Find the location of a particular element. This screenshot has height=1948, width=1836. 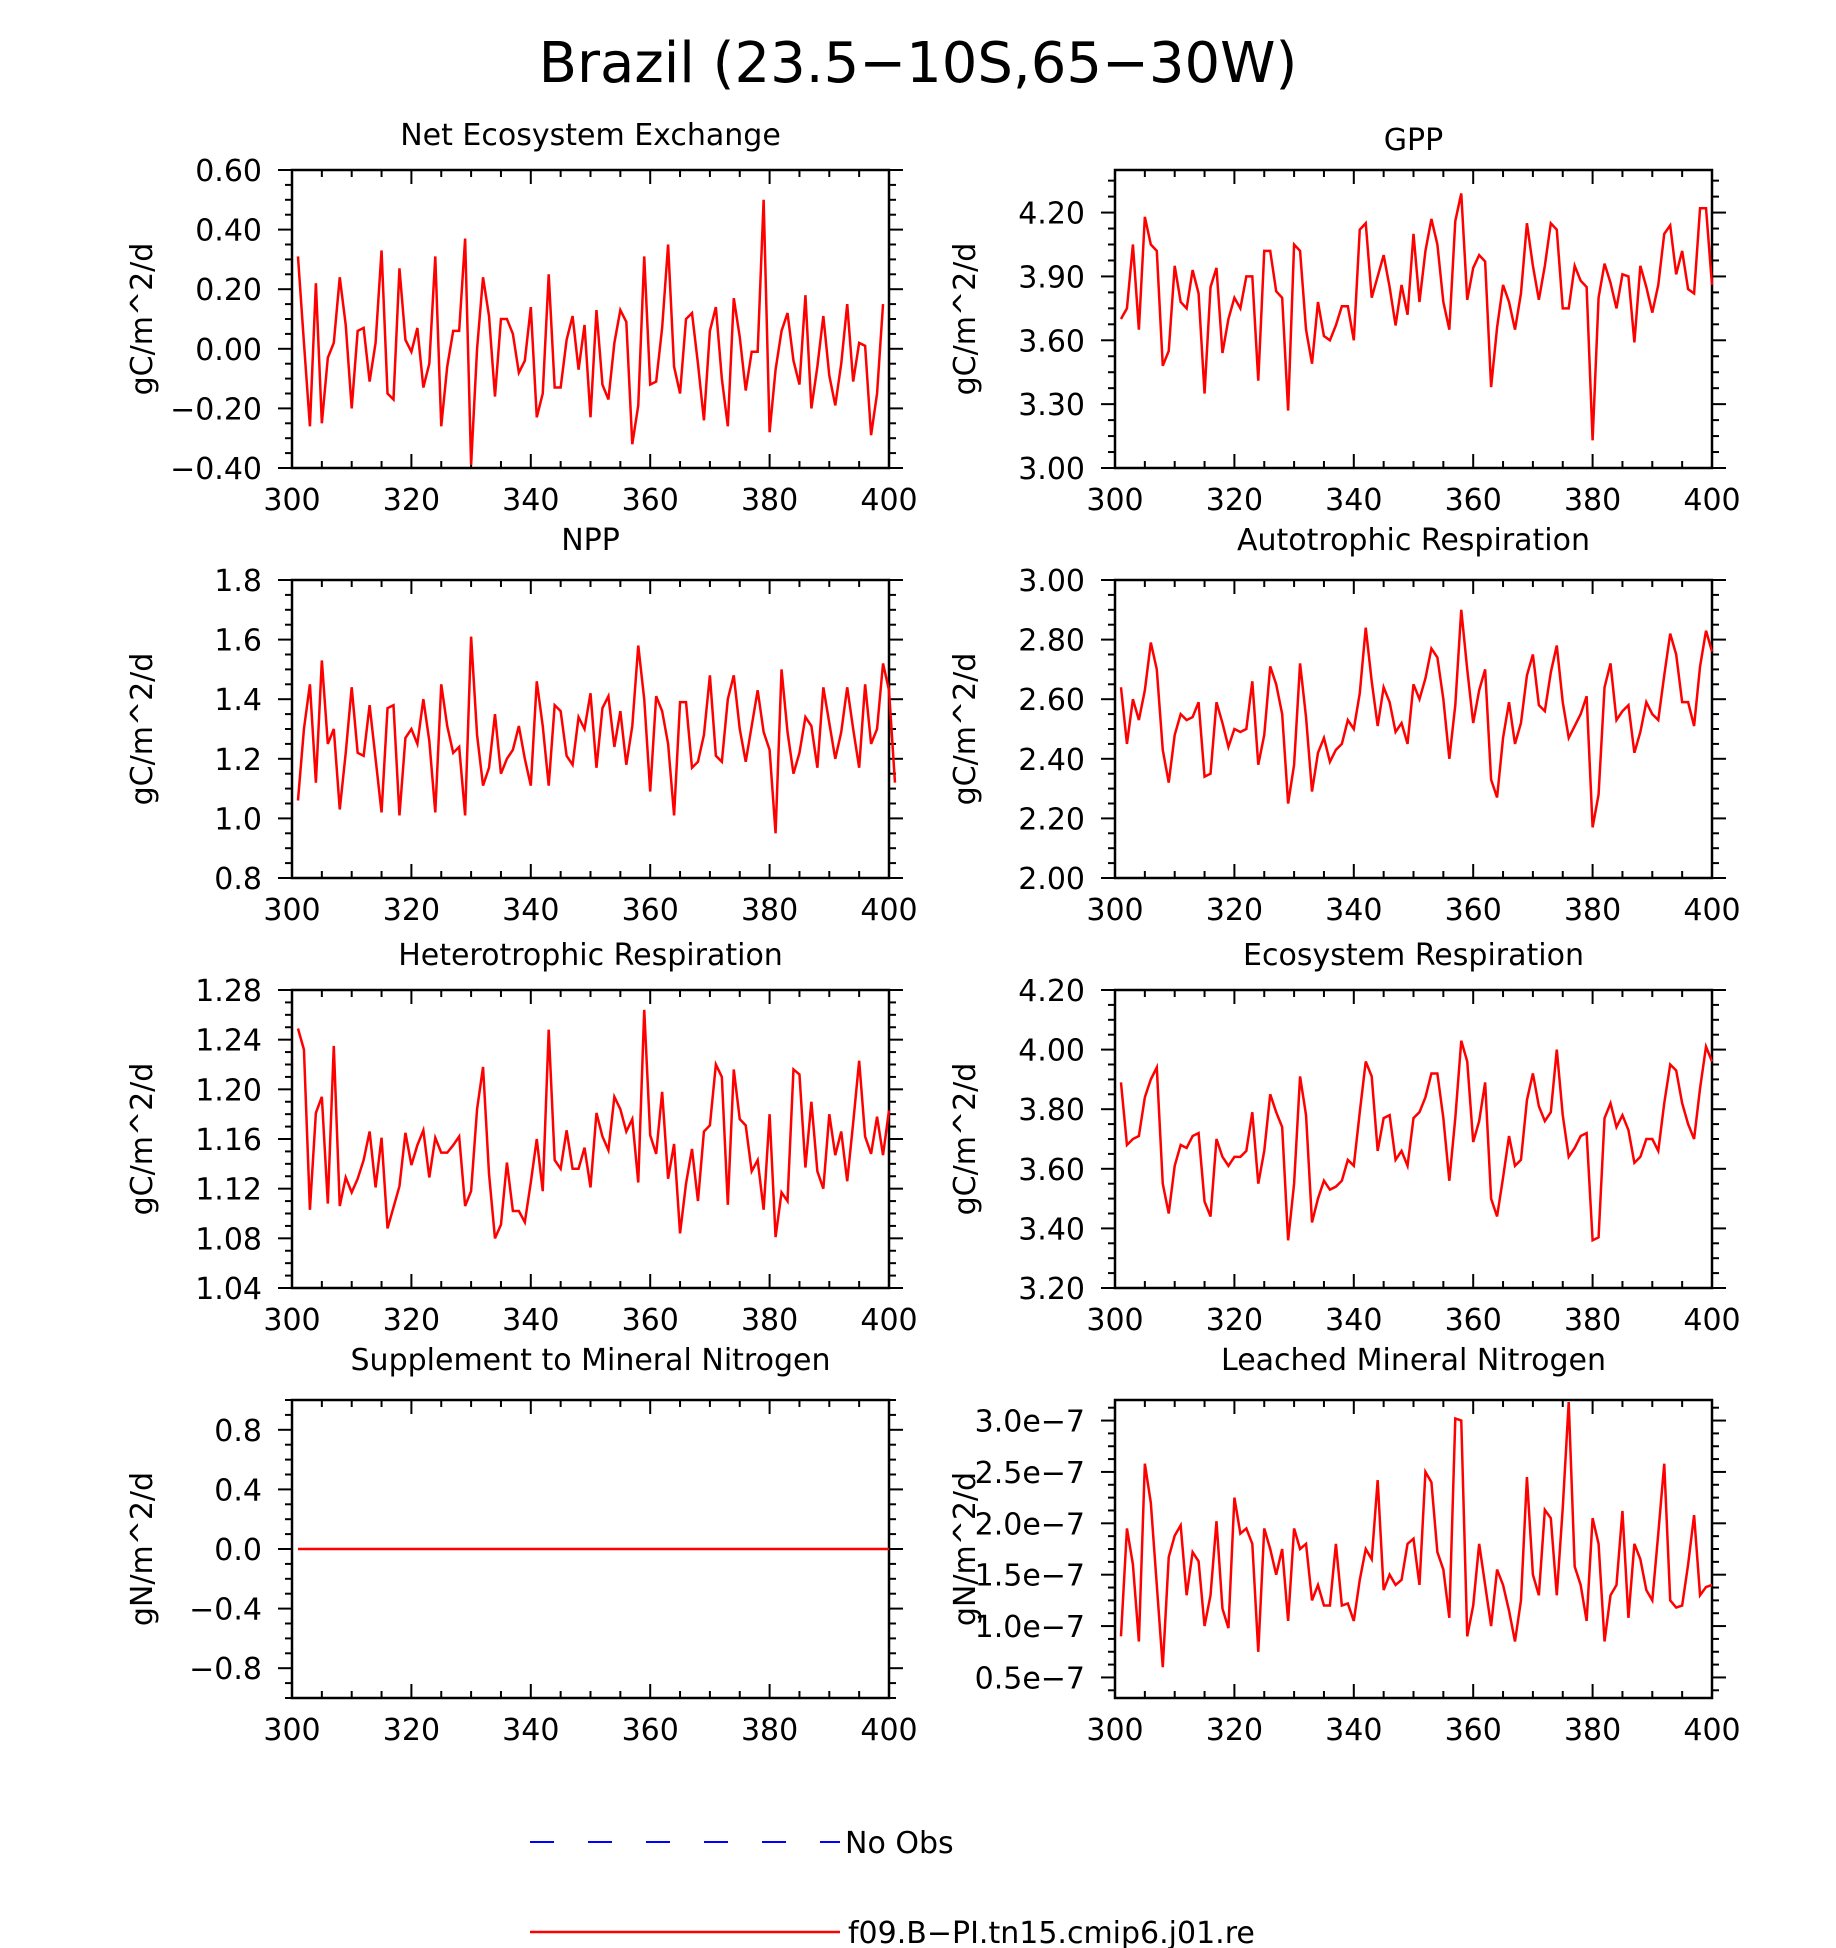

legend: No Obs f09.B−PI.tn15.cmip6.j01.re is located at coordinates (892, 1887).